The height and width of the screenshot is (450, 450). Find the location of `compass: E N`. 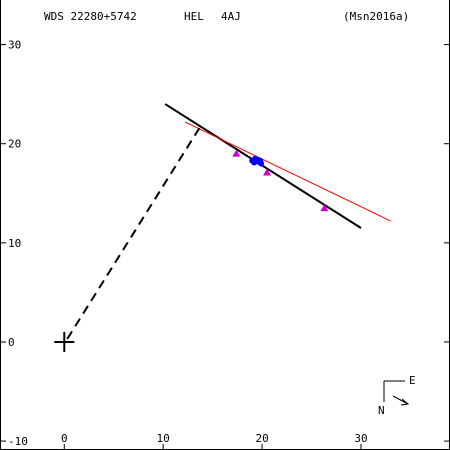

compass: E N is located at coordinates (397, 395).